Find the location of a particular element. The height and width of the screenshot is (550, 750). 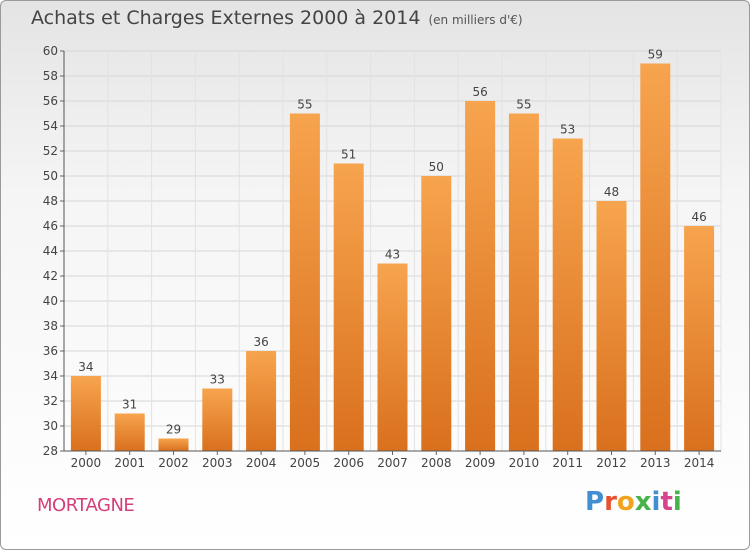

bar-value-label: 50 is located at coordinates (436, 167).